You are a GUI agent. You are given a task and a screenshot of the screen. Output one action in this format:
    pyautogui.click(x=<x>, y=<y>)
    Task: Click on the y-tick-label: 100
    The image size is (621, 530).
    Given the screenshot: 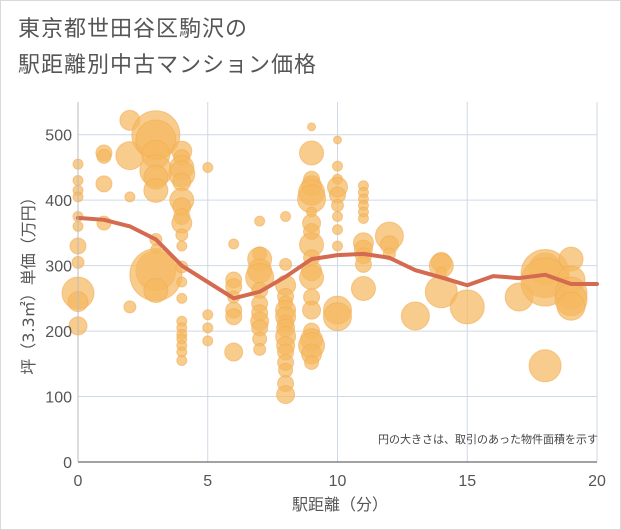 What is the action you would take?
    pyautogui.click(x=58, y=398)
    